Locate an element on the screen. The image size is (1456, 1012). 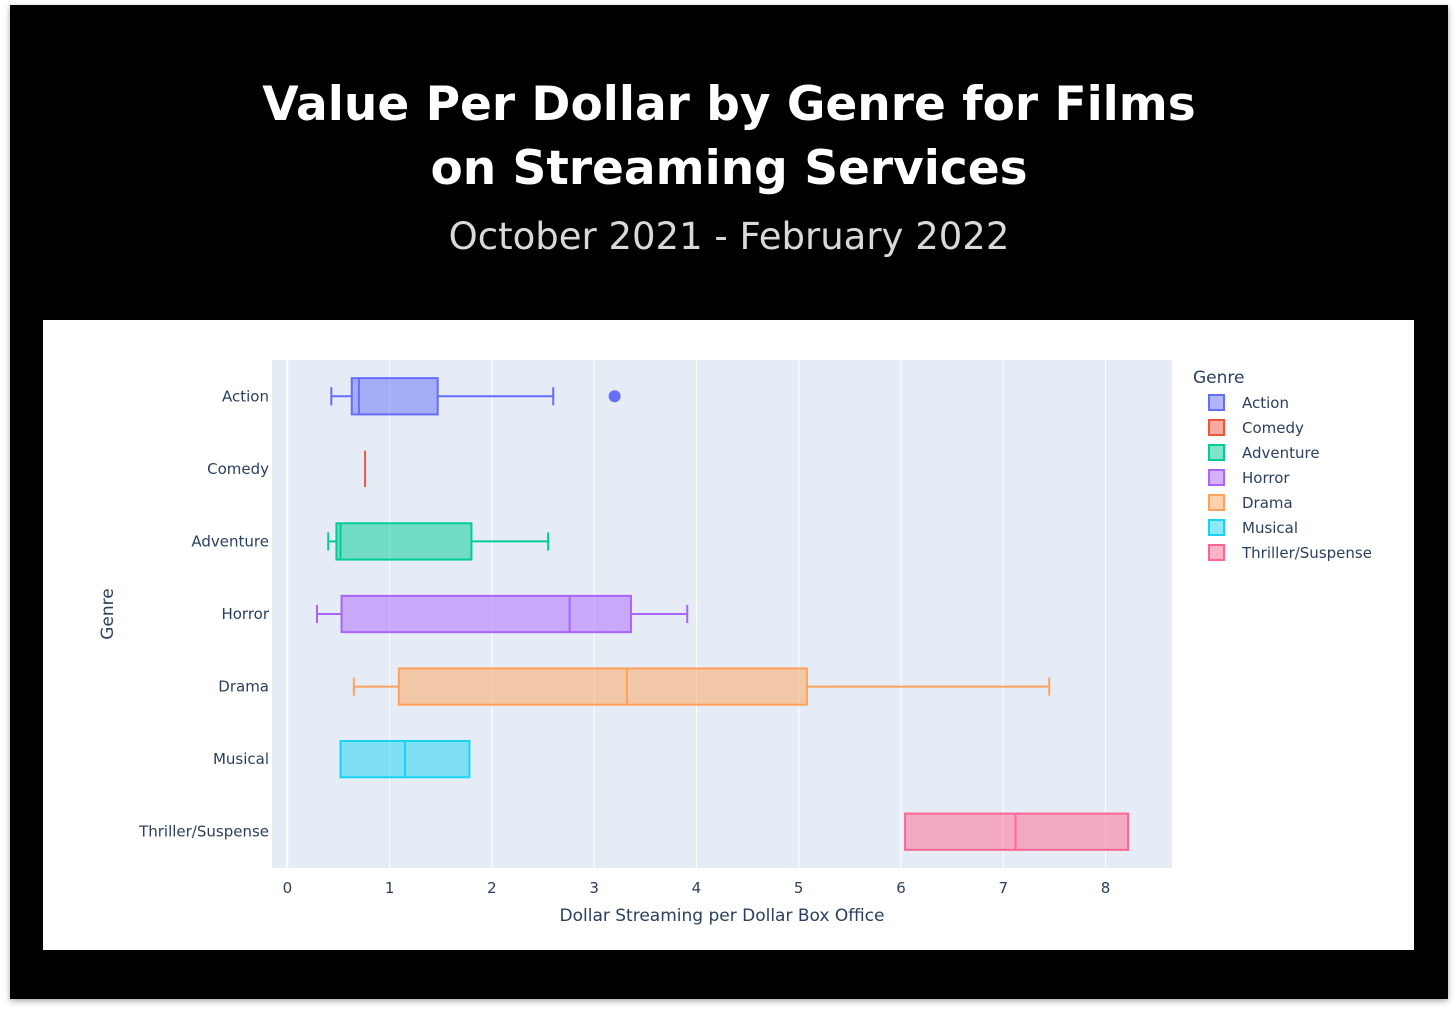
legend-swatch-comedy is located at coordinates (1216, 427).